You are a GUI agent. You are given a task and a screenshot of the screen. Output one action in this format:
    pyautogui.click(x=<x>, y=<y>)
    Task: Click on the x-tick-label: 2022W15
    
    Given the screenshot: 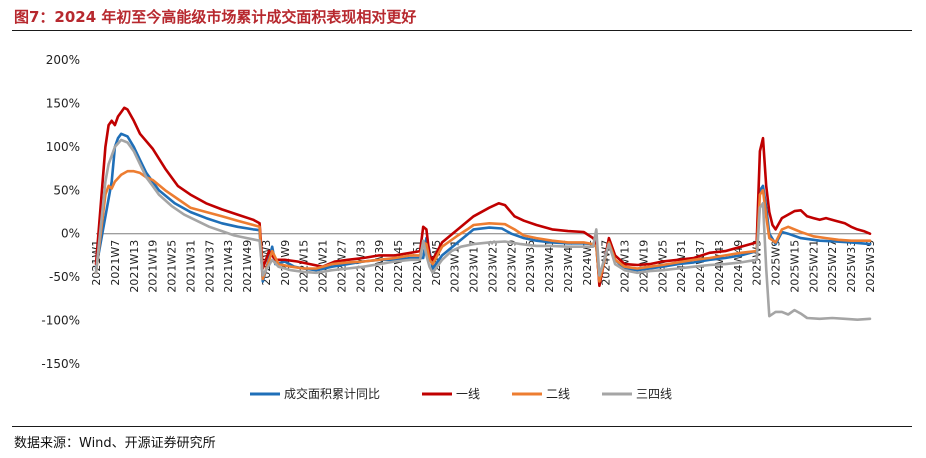 What is the action you would take?
    pyautogui.click(x=304, y=266)
    